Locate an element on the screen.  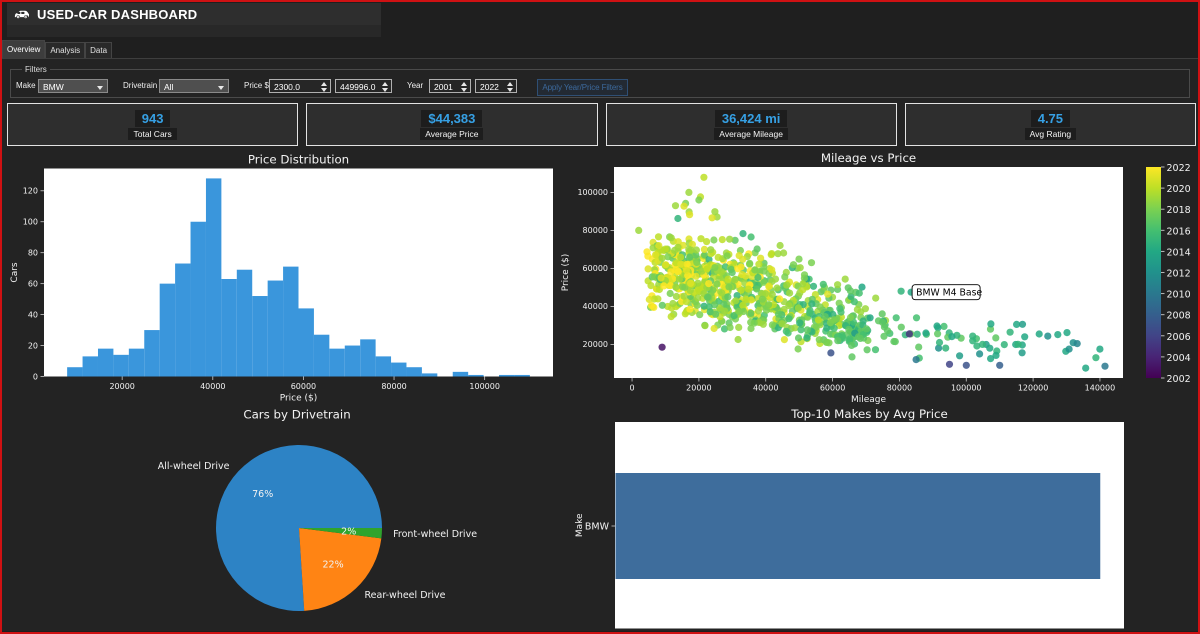
kpi-value-total-cars: 943 is located at coordinates (152, 118).